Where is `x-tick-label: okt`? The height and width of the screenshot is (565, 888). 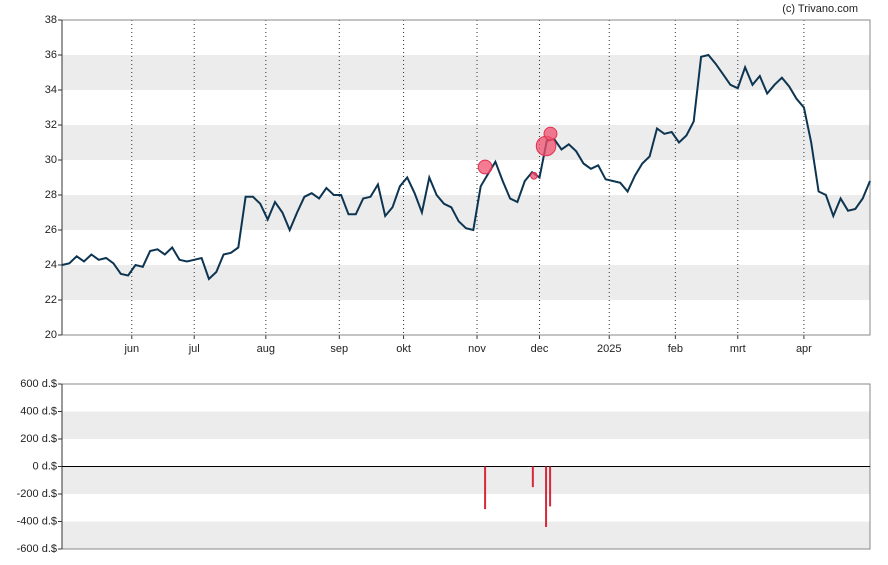 x-tick-label: okt is located at coordinates (403, 349).